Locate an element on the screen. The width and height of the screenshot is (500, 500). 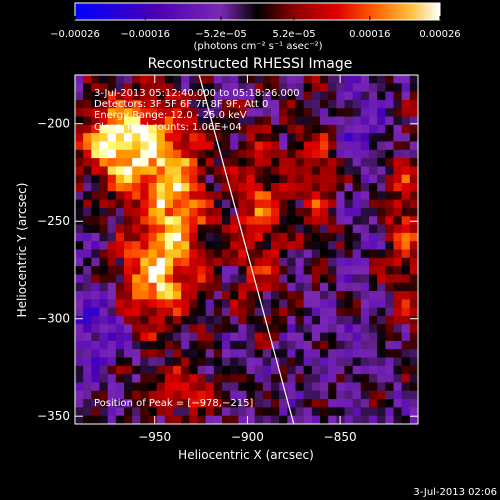
x-tick-label: −950 is located at coordinates (154, 437).